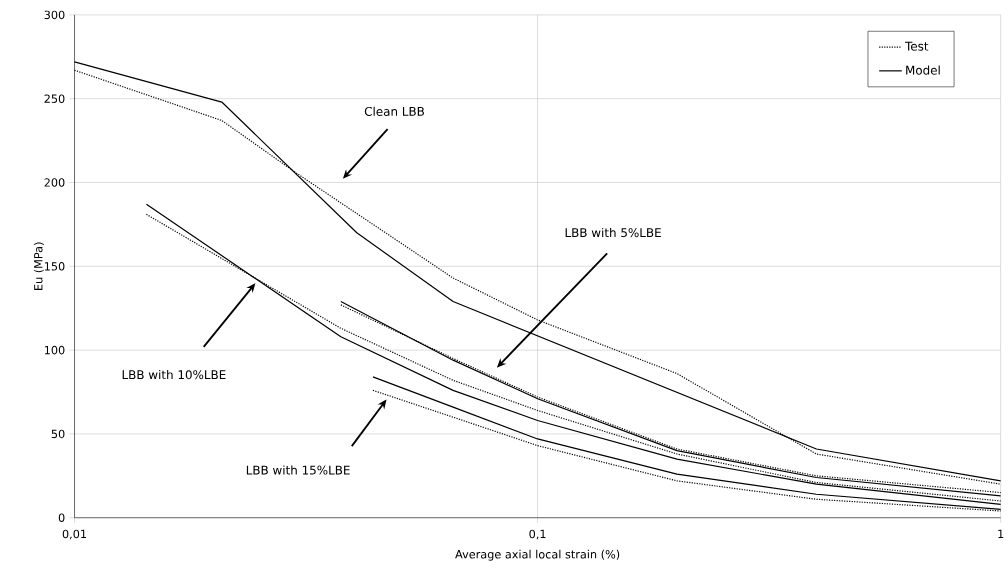 The height and width of the screenshot is (584, 1008). I want to click on legend-label: Model, so click(923, 70).